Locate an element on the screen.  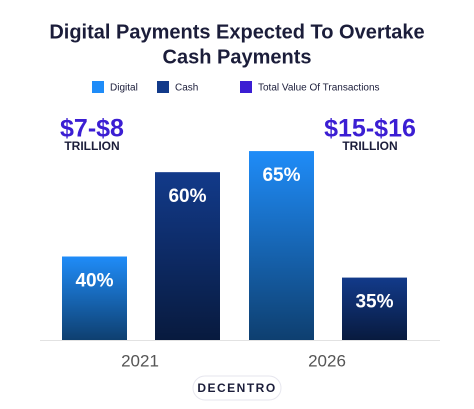
logo-pill is located at coordinates (237, 388).